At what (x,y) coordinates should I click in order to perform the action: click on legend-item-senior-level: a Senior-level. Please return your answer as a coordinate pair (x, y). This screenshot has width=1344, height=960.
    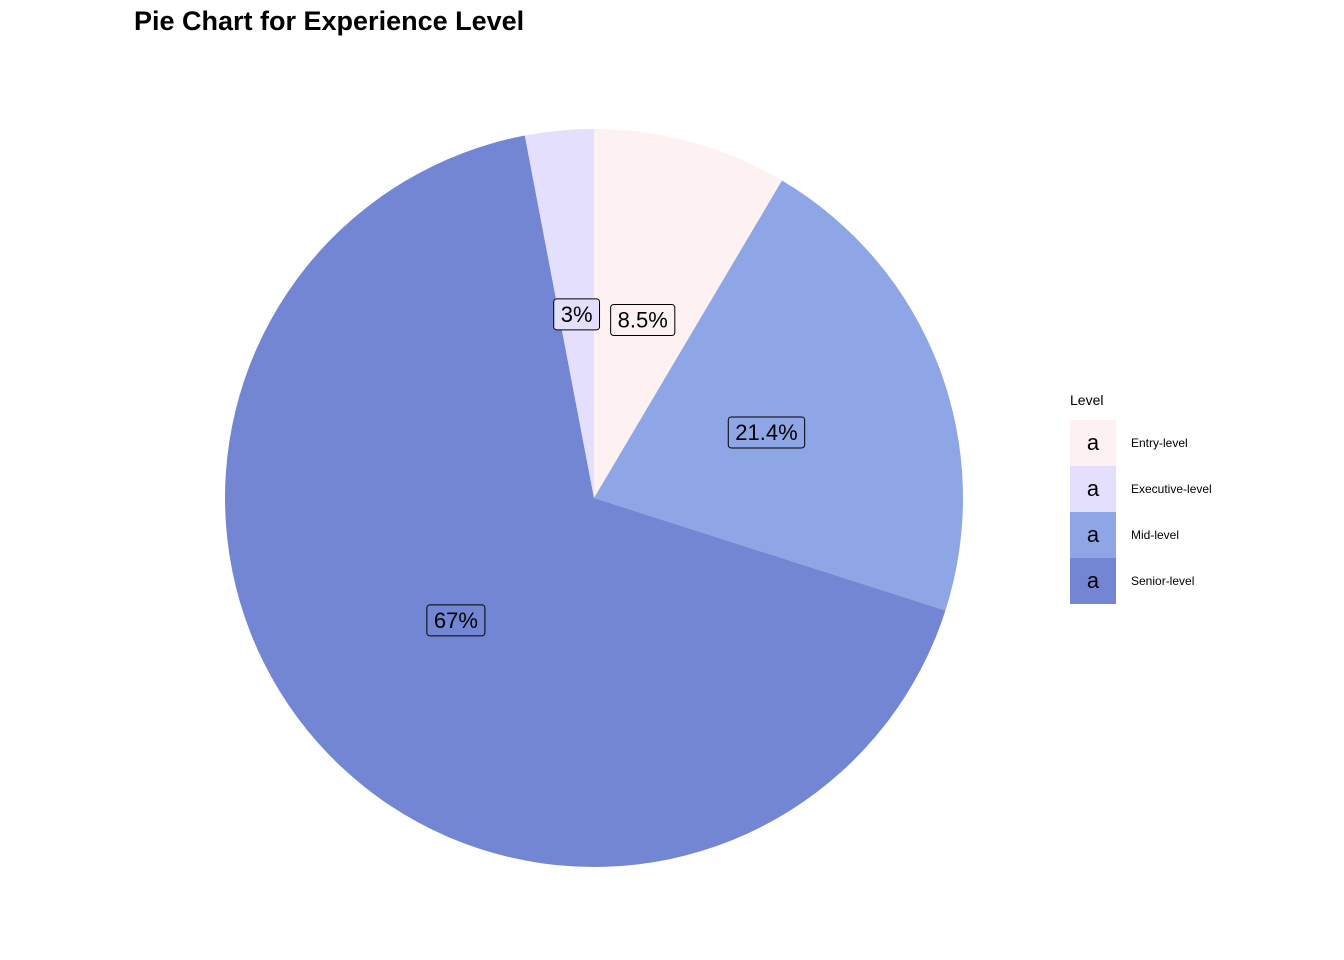
    Looking at the image, I should click on (1141, 581).